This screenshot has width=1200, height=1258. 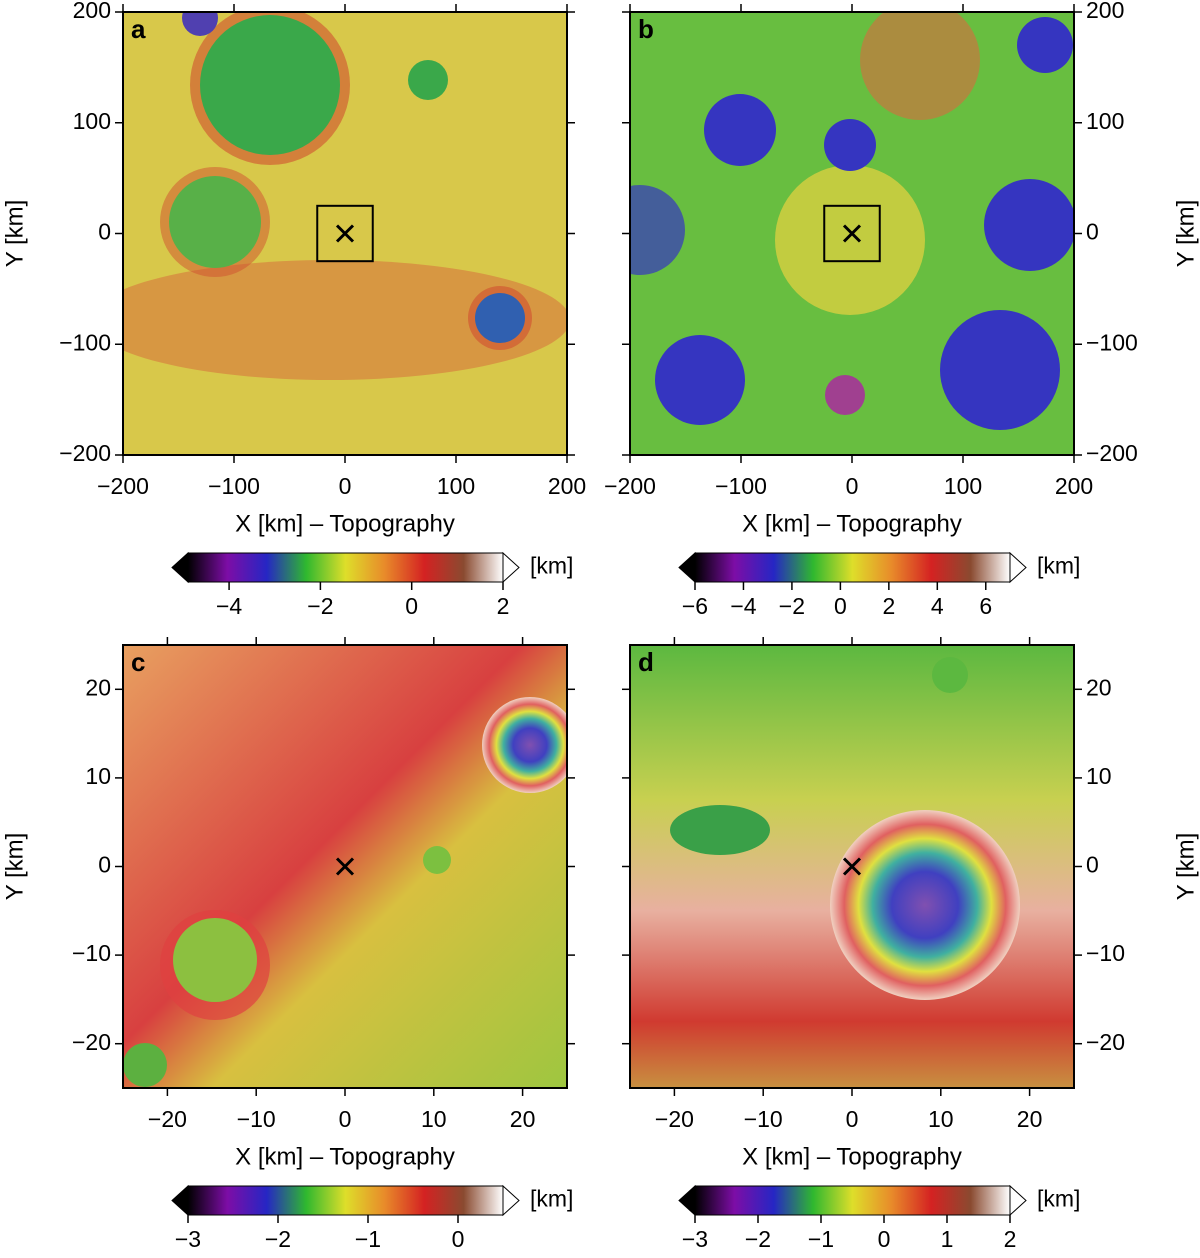 What do you see at coordinates (937, 606) in the screenshot?
I see `colorbar-tick-label: 4` at bounding box center [937, 606].